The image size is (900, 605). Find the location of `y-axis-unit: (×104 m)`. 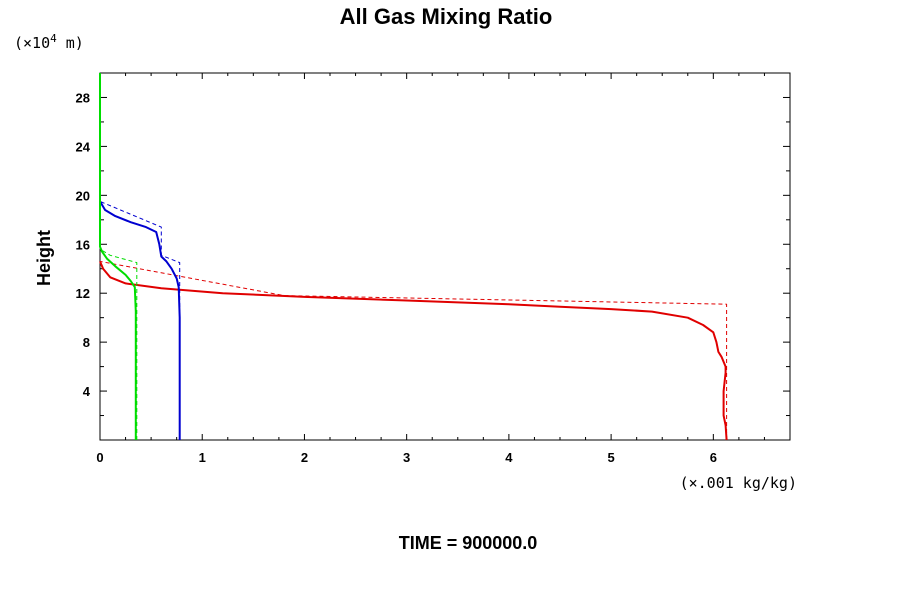

y-axis-unit: (×104 m) is located at coordinates (49, 42).